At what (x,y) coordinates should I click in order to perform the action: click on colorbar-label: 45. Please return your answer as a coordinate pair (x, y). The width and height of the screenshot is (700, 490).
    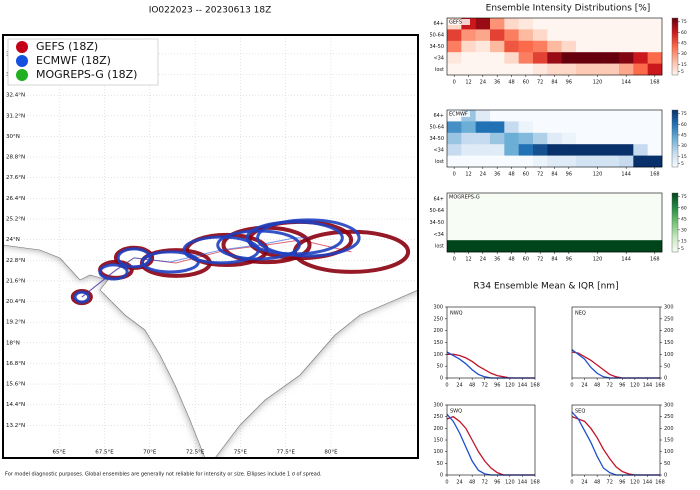
    Looking at the image, I should click on (684, 219).